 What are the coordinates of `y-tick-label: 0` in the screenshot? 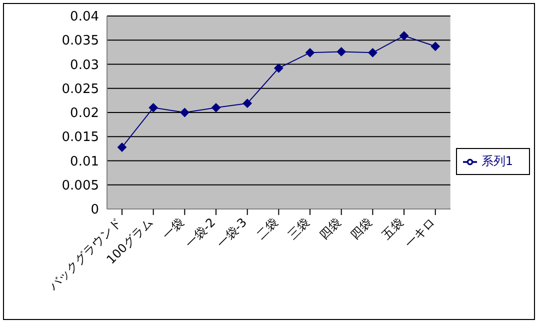 It's located at (94, 210).